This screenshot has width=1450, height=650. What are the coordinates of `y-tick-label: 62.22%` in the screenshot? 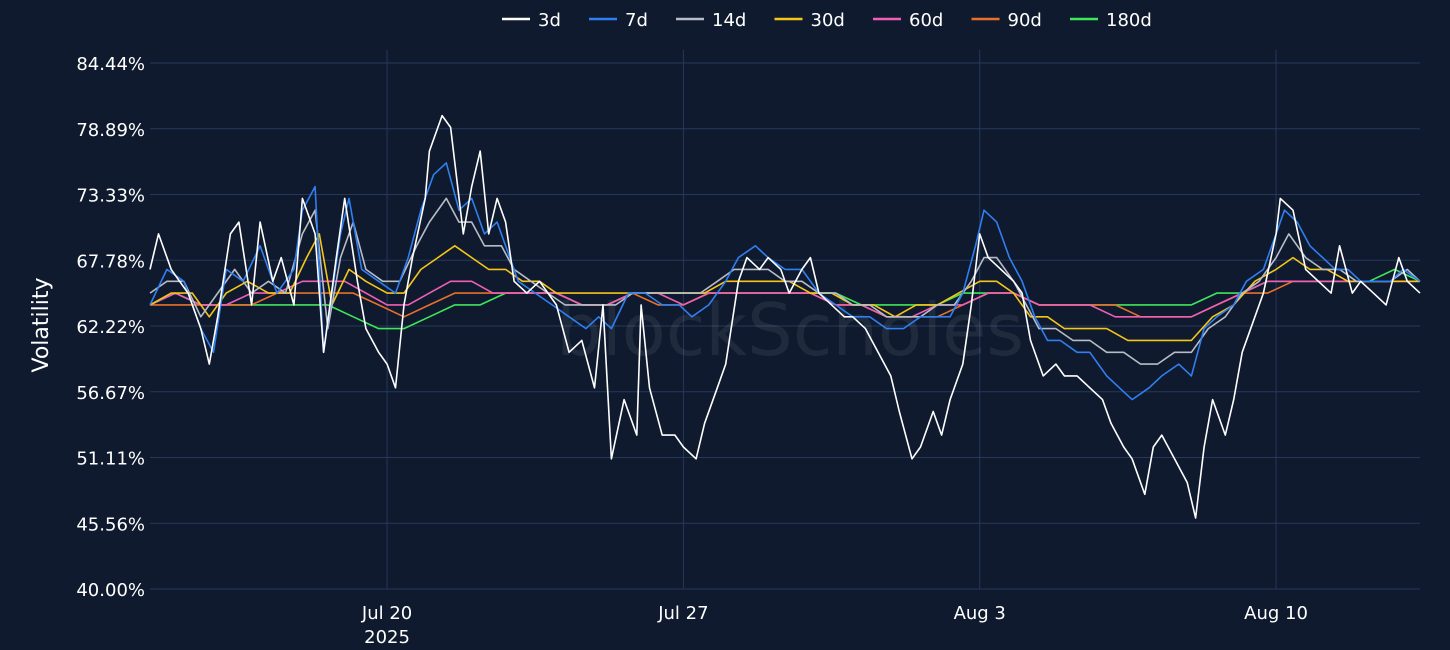 It's located at (110, 327).